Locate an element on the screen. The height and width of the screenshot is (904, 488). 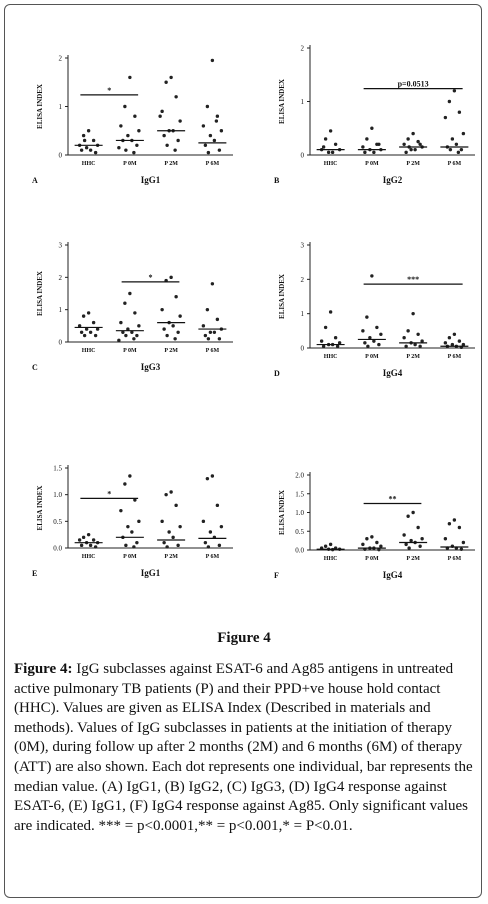
significance-label: p=0.0513 is located at coordinates (413, 84).